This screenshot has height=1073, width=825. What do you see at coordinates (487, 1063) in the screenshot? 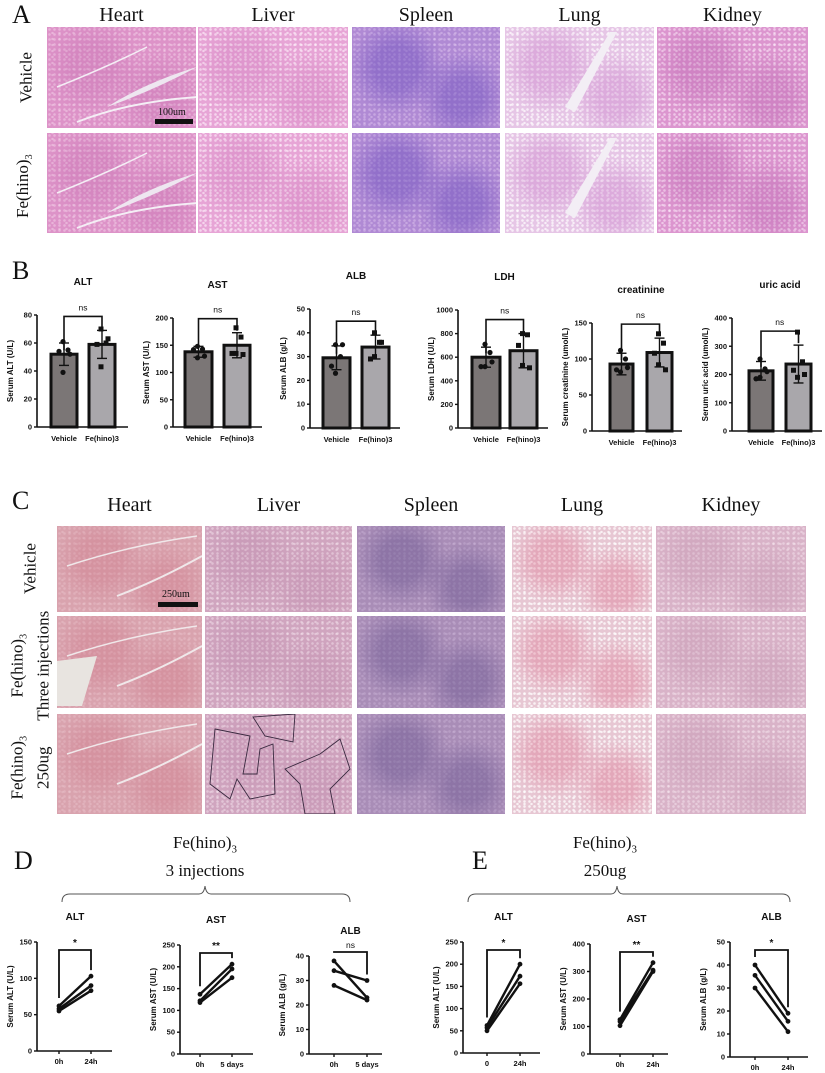
I see `x-tick-label: 0` at bounding box center [487, 1063].